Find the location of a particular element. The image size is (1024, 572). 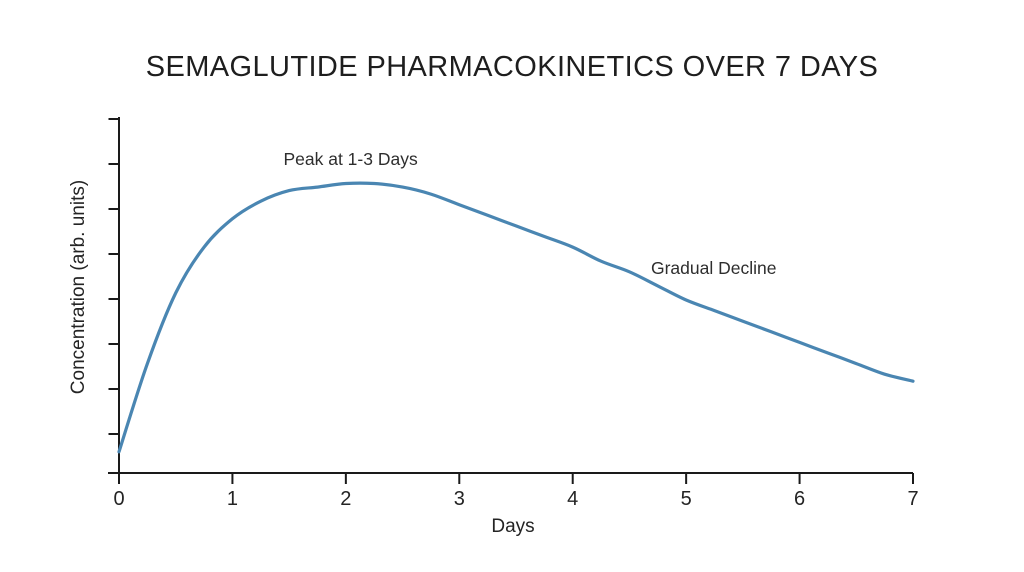

x-tick-label: 2 is located at coordinates (345, 499).